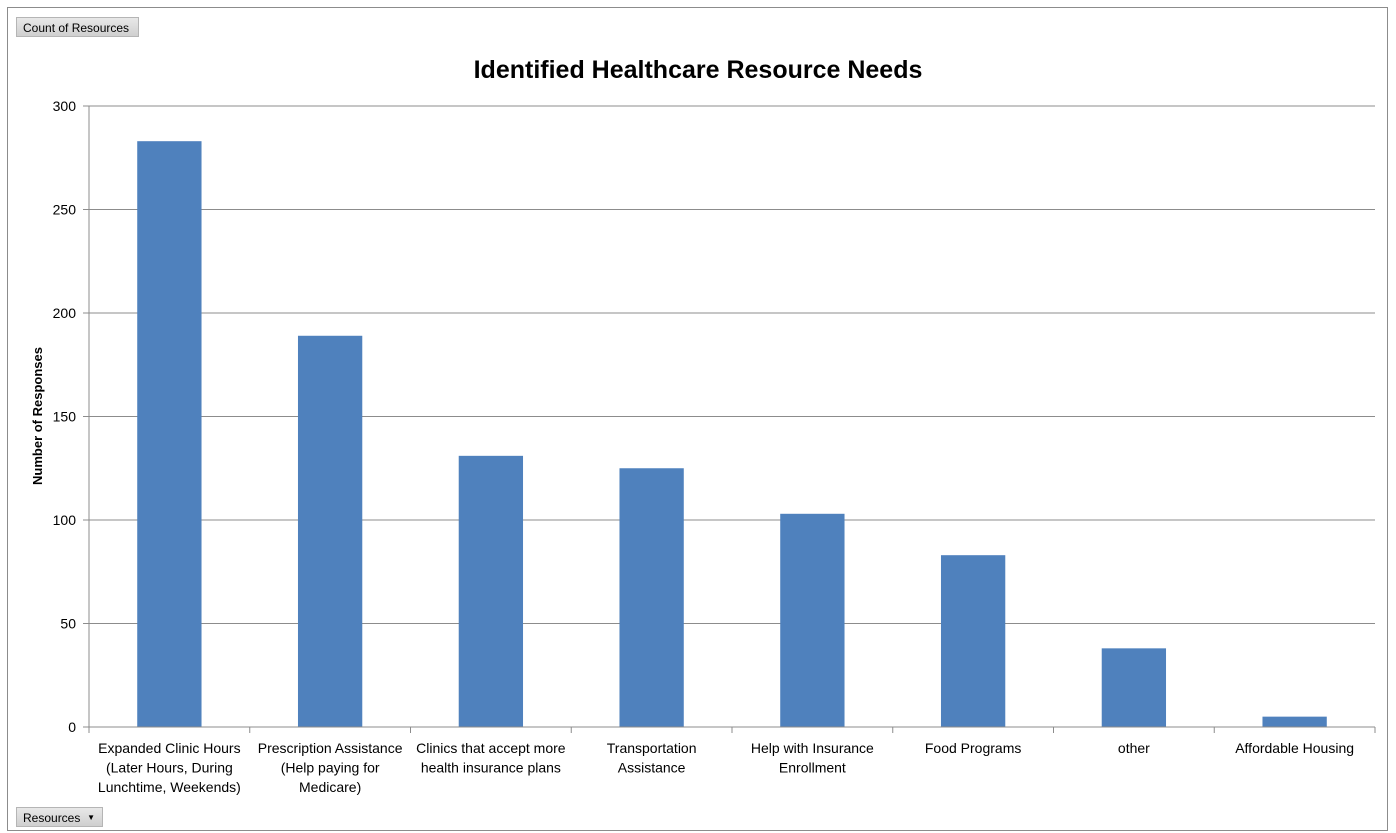 The height and width of the screenshot is (833, 1396). I want to click on x-category-label-line: Assistance, so click(652, 768).